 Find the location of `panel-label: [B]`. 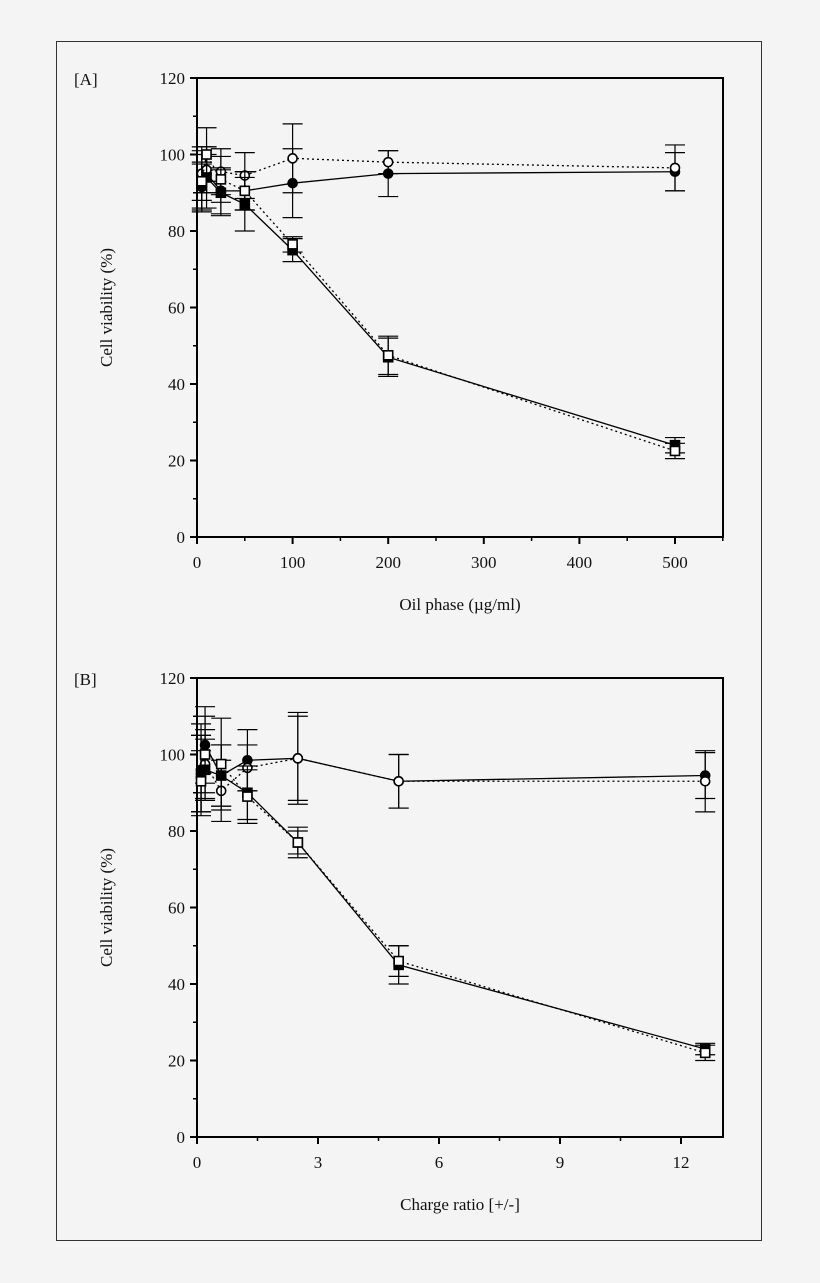

panel-label: [B] is located at coordinates (85, 679).